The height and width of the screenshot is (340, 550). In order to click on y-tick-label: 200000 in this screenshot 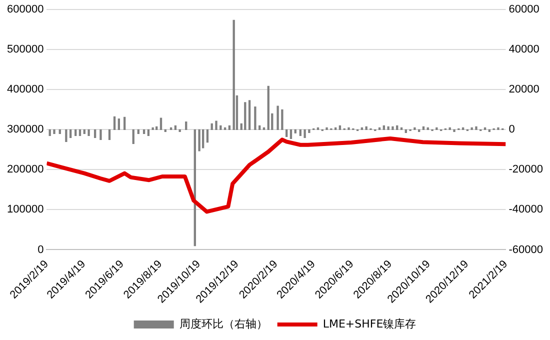, I will do `click(25, 170)`.